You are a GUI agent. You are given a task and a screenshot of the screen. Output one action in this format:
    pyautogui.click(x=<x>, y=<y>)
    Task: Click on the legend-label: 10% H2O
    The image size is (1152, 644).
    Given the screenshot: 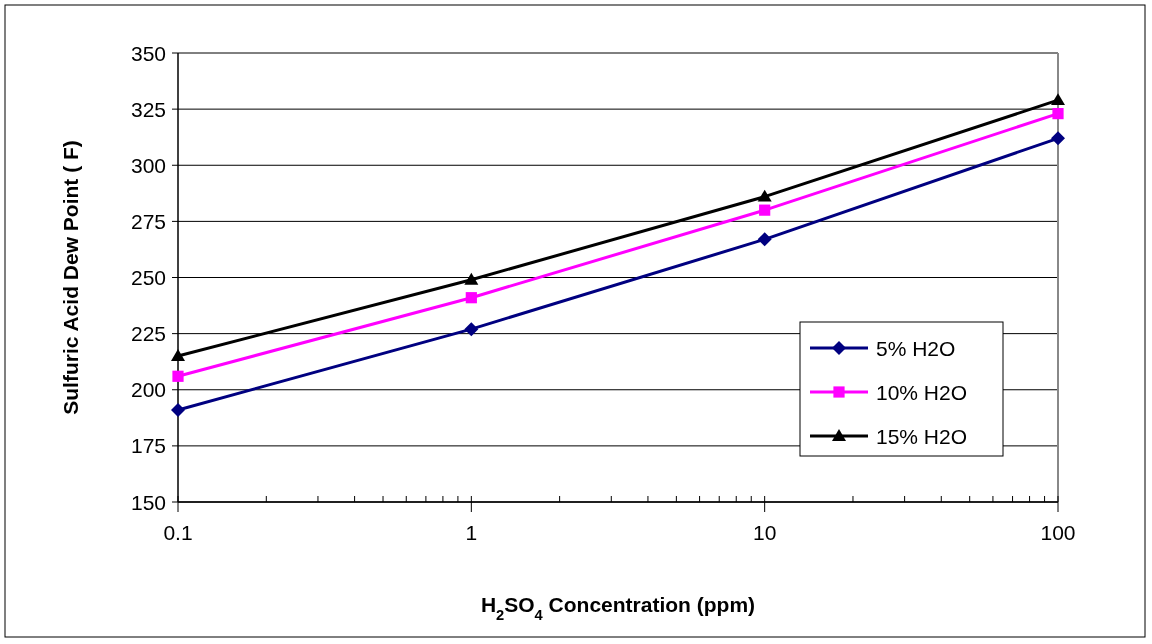 What is the action you would take?
    pyautogui.click(x=922, y=392)
    